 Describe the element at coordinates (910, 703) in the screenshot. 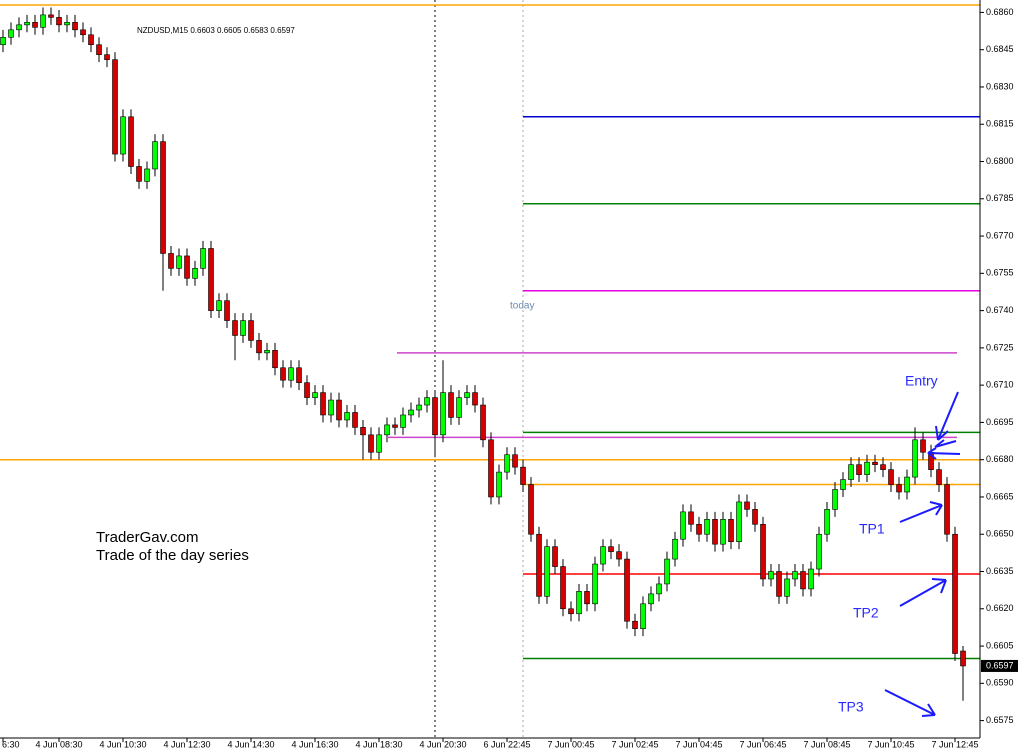

I see `tp3-arrow` at that location.